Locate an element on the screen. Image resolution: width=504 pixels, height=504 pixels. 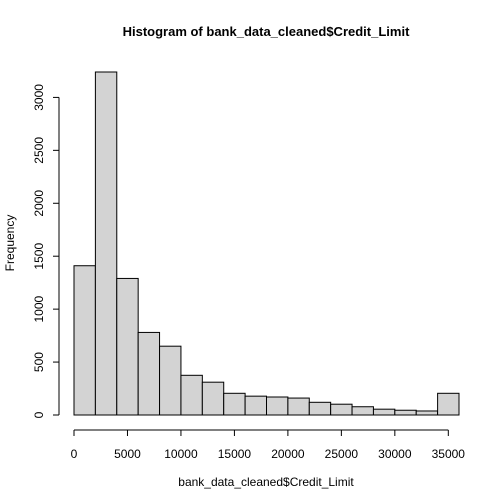
x-tick-label-0: 0 is located at coordinates (74, 454).